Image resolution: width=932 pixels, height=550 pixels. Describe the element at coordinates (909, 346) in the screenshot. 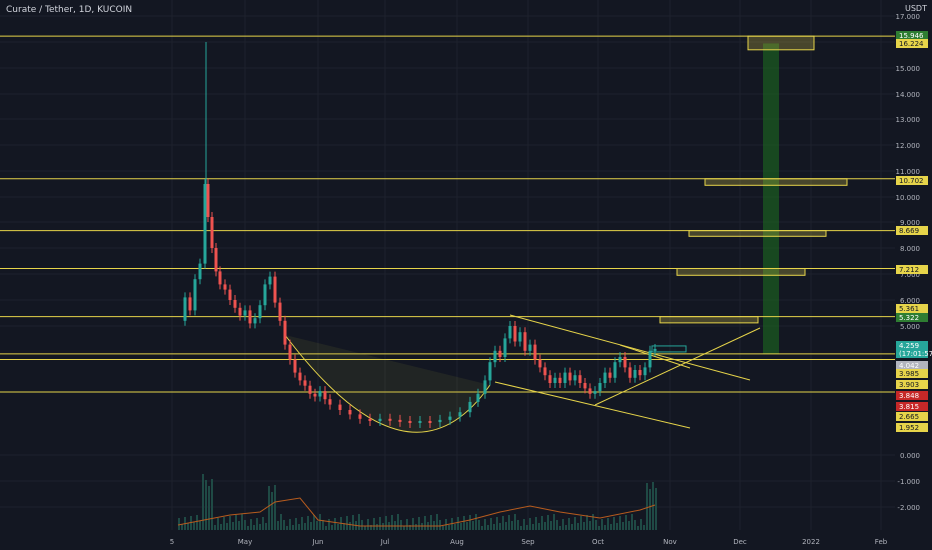

I see `price-label: 4.259` at that location.